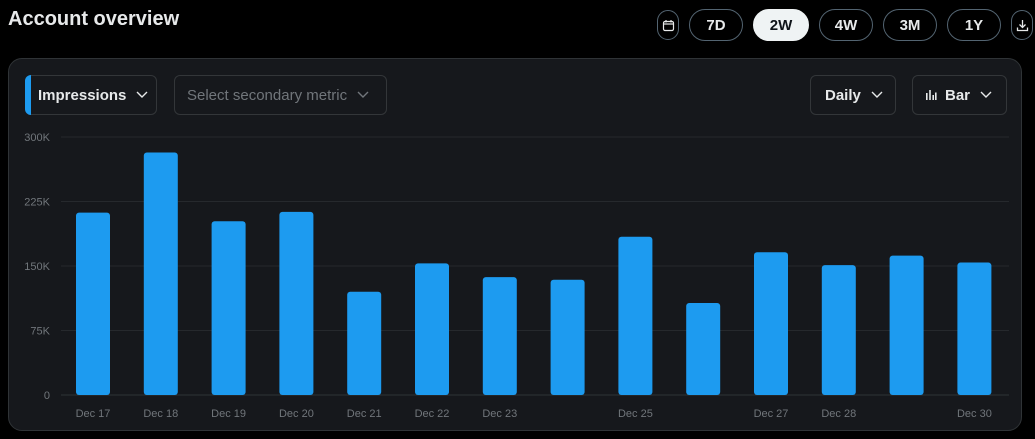  I want to click on bar-chart-icon, so click(931, 95).